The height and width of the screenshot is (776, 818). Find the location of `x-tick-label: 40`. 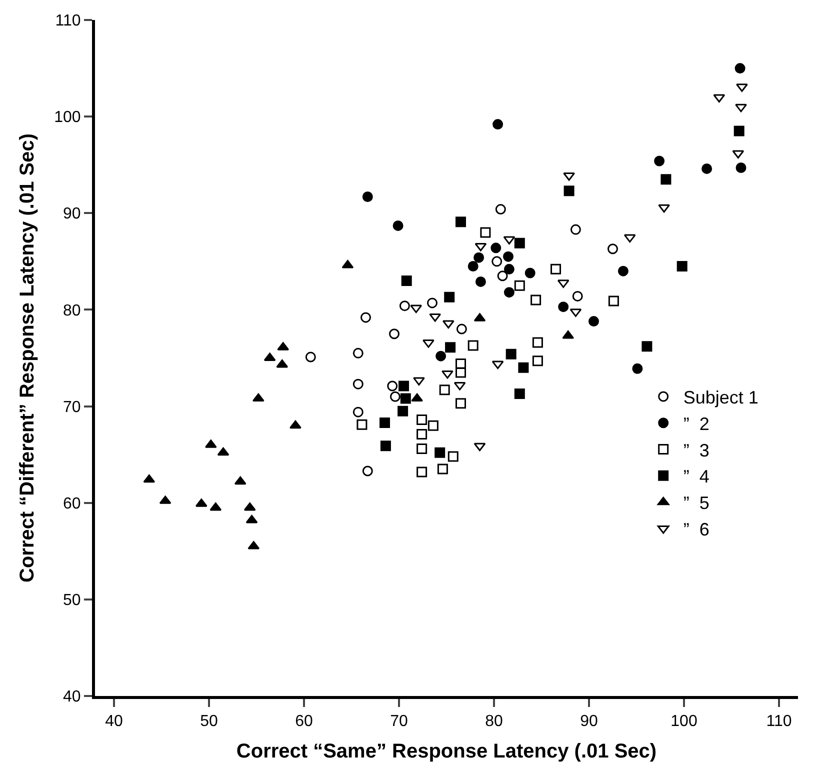

x-tick-label: 40 is located at coordinates (114, 721).